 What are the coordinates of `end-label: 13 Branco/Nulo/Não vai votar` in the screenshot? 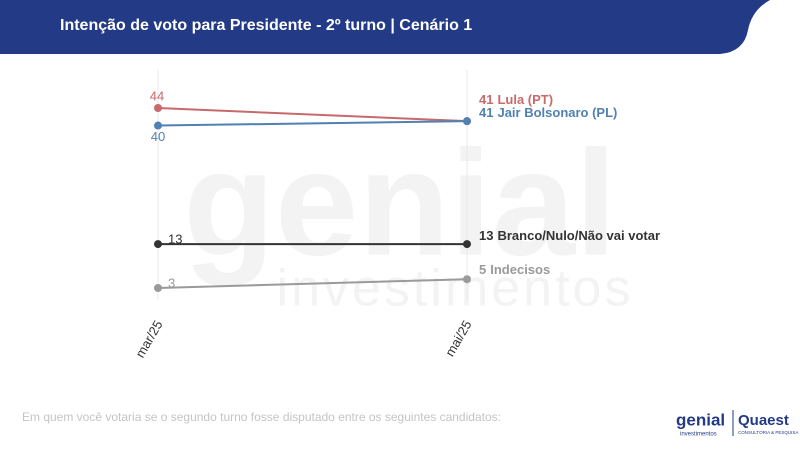 It's located at (569, 236).